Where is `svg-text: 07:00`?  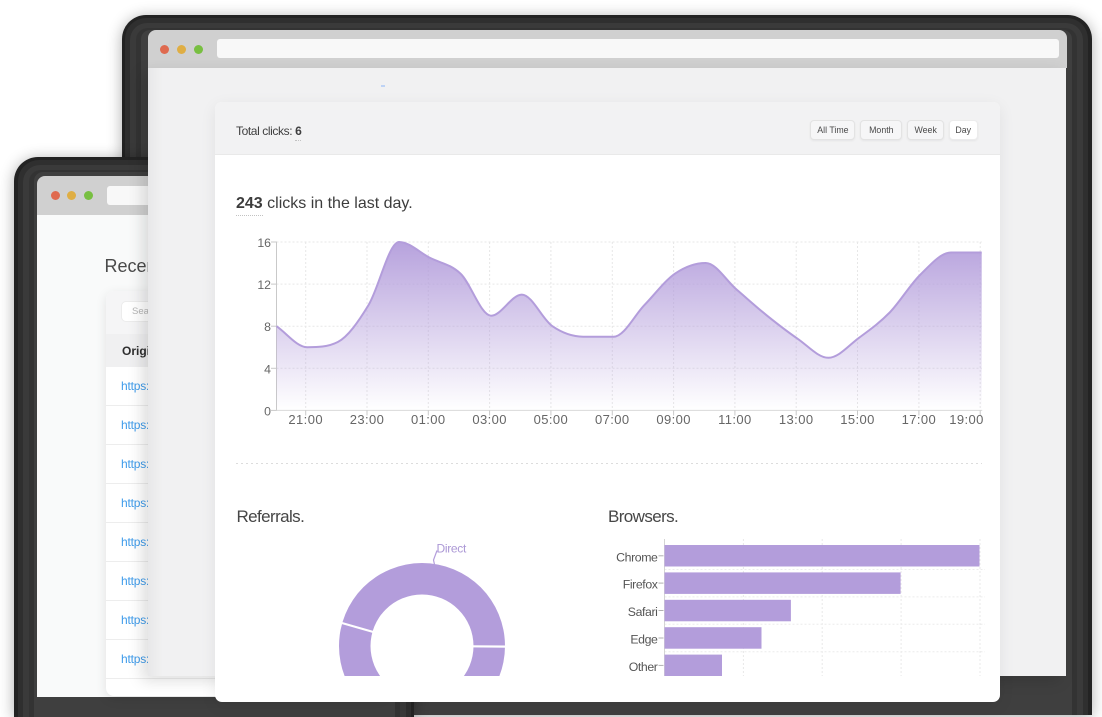 svg-text: 07:00 is located at coordinates (612, 419).